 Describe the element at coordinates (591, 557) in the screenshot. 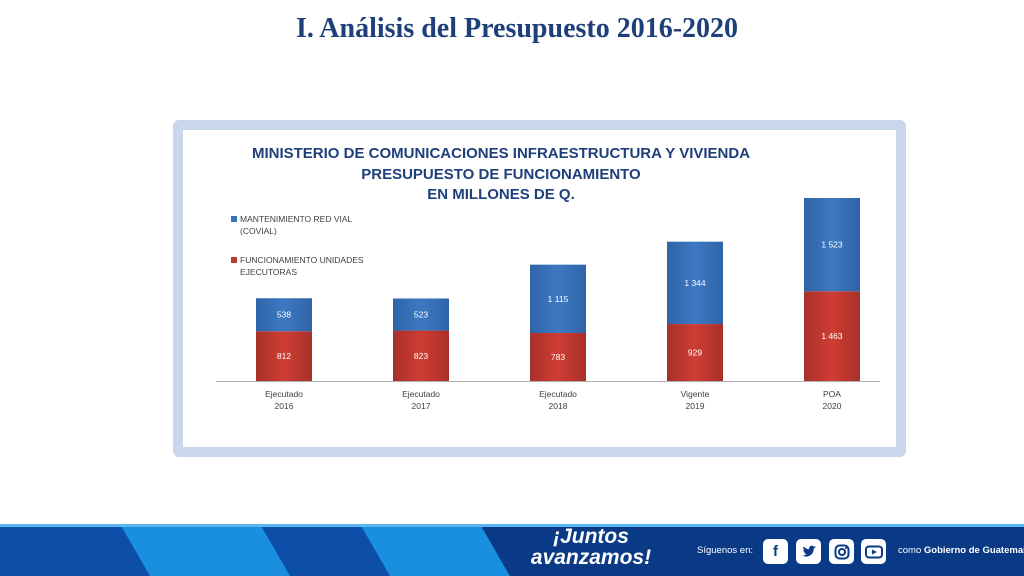

I see `brand-line-2: avanzamos!` at that location.